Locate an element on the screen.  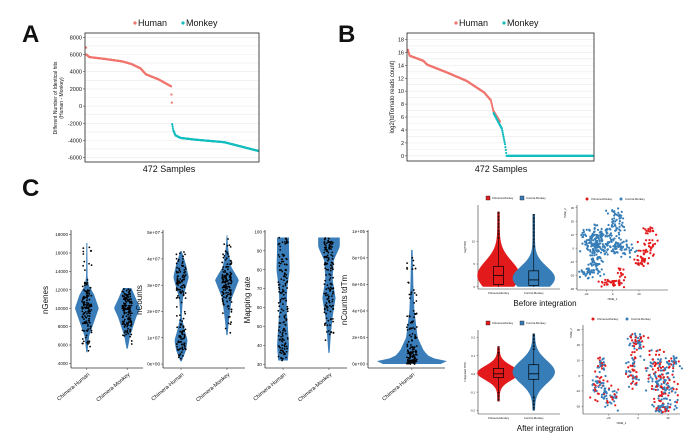
y-tick-label: 4 is located at coordinates (402, 131).